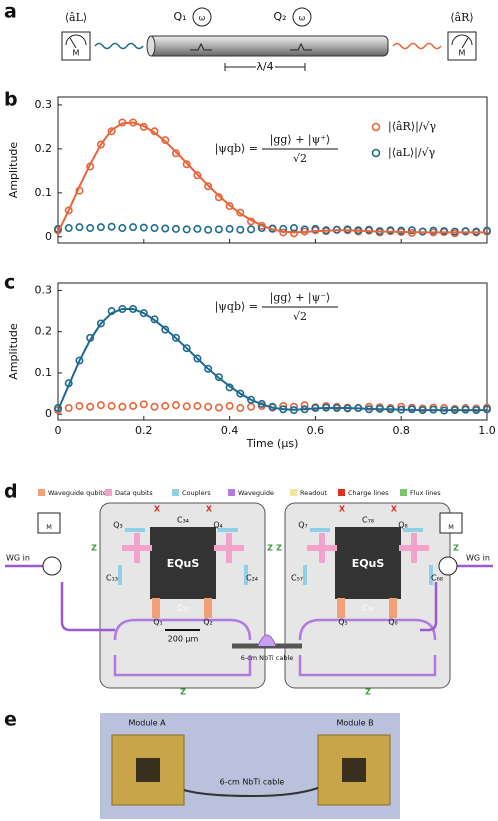 This screenshot has width=498, height=821. What do you see at coordinates (461, 17) in the screenshot?
I see `operator: ⟨âR⟩` at bounding box center [461, 17].